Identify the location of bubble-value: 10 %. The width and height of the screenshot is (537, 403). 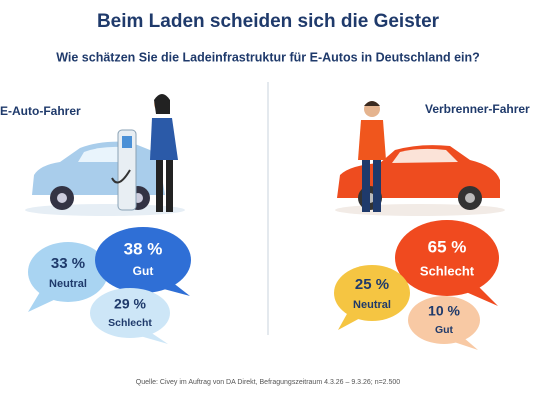
(444, 311).